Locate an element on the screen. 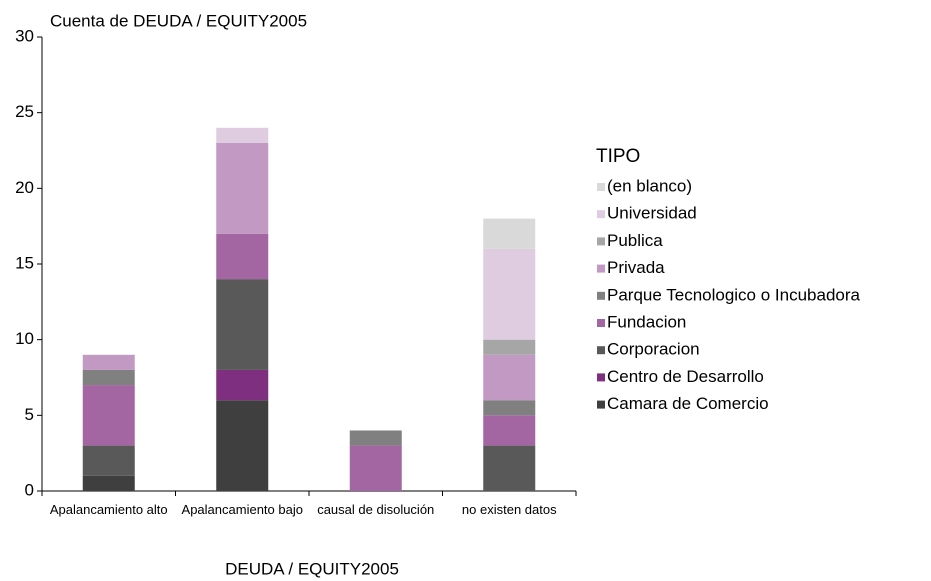 The width and height of the screenshot is (931, 581). chart-title: Cuenta de DEUDA / EQUITY2005 is located at coordinates (178, 20).